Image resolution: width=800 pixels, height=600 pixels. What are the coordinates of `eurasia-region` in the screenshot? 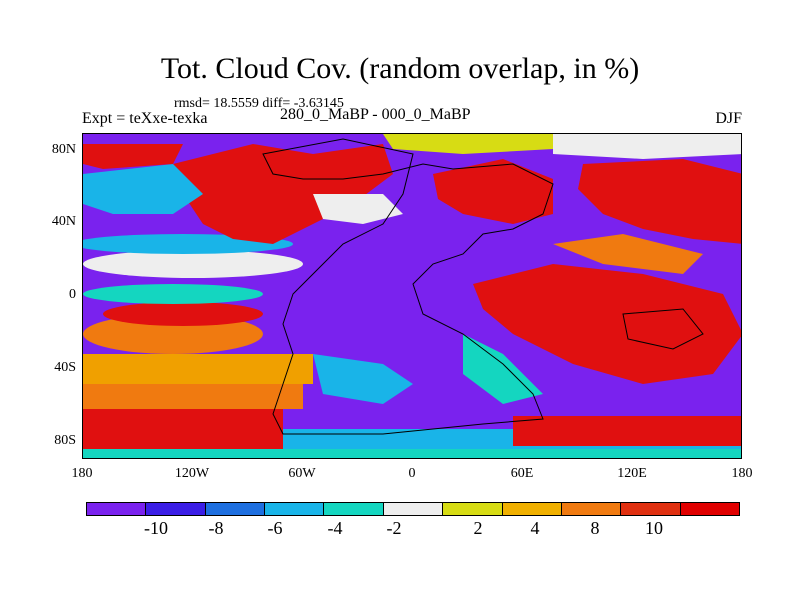 It's located at (562, 189).